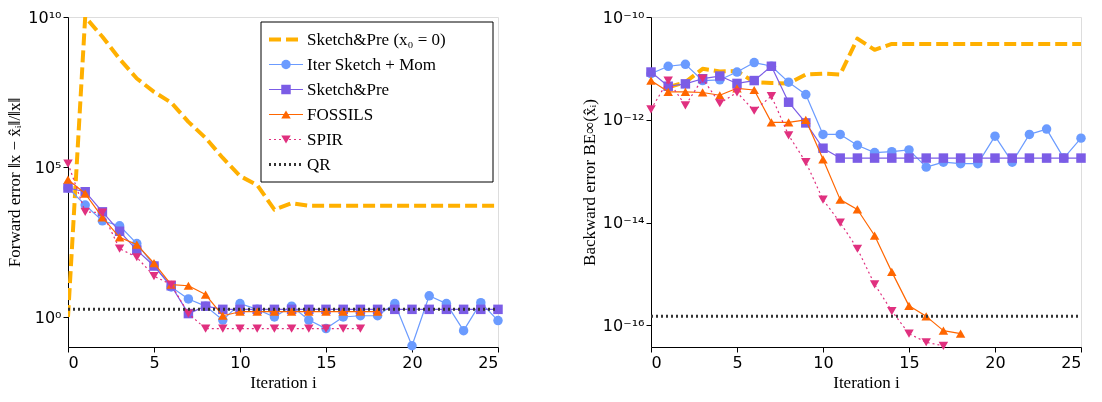 Image resolution: width=1102 pixels, height=402 pixels. Describe the element at coordinates (623, 223) in the screenshot. I see `y-tick-label: 10⁻¹⁴` at that location.